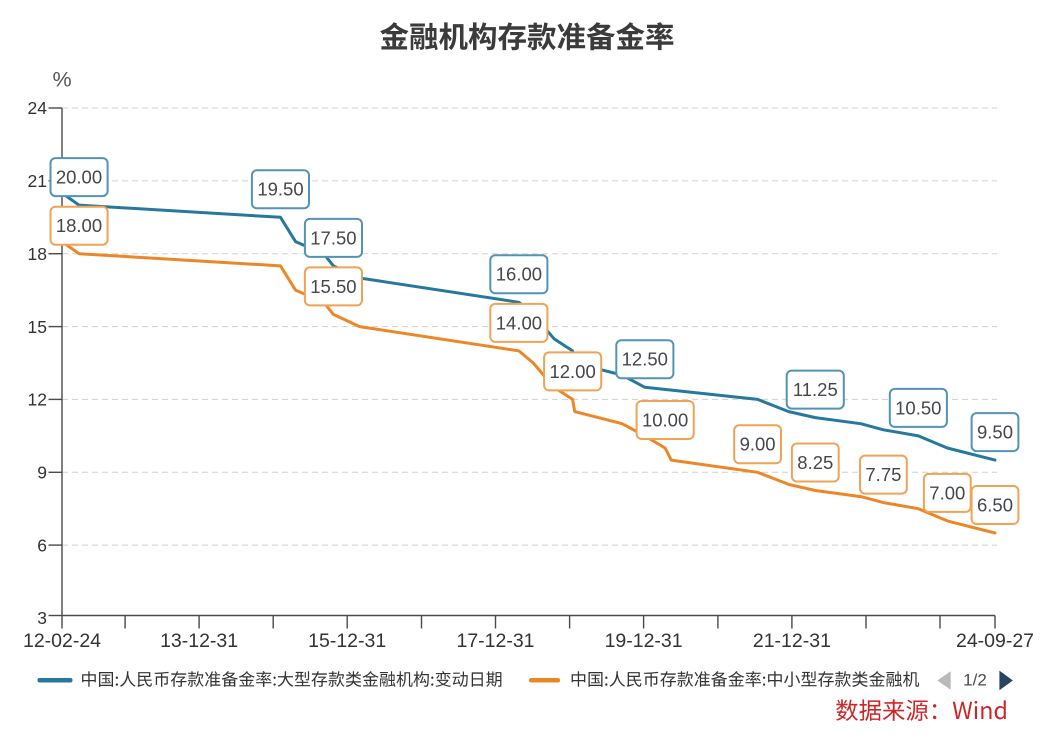 The image size is (1051, 749). I want to click on svg-text: 9.50, so click(995, 432).